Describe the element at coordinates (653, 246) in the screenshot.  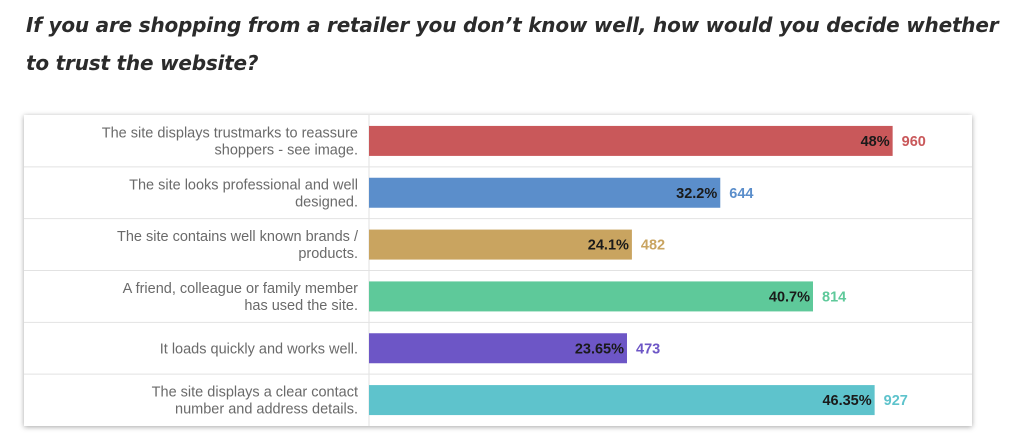
I see `count-label: 482` at that location.